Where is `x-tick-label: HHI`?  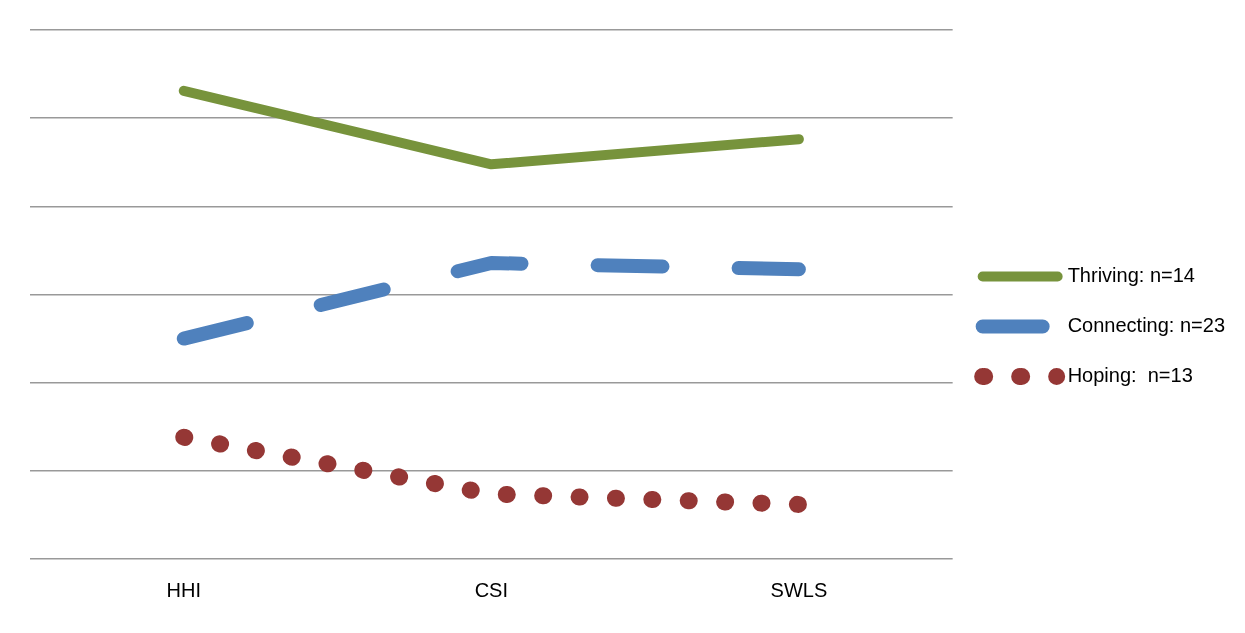
x-tick-label: HHI is located at coordinates (183, 589).